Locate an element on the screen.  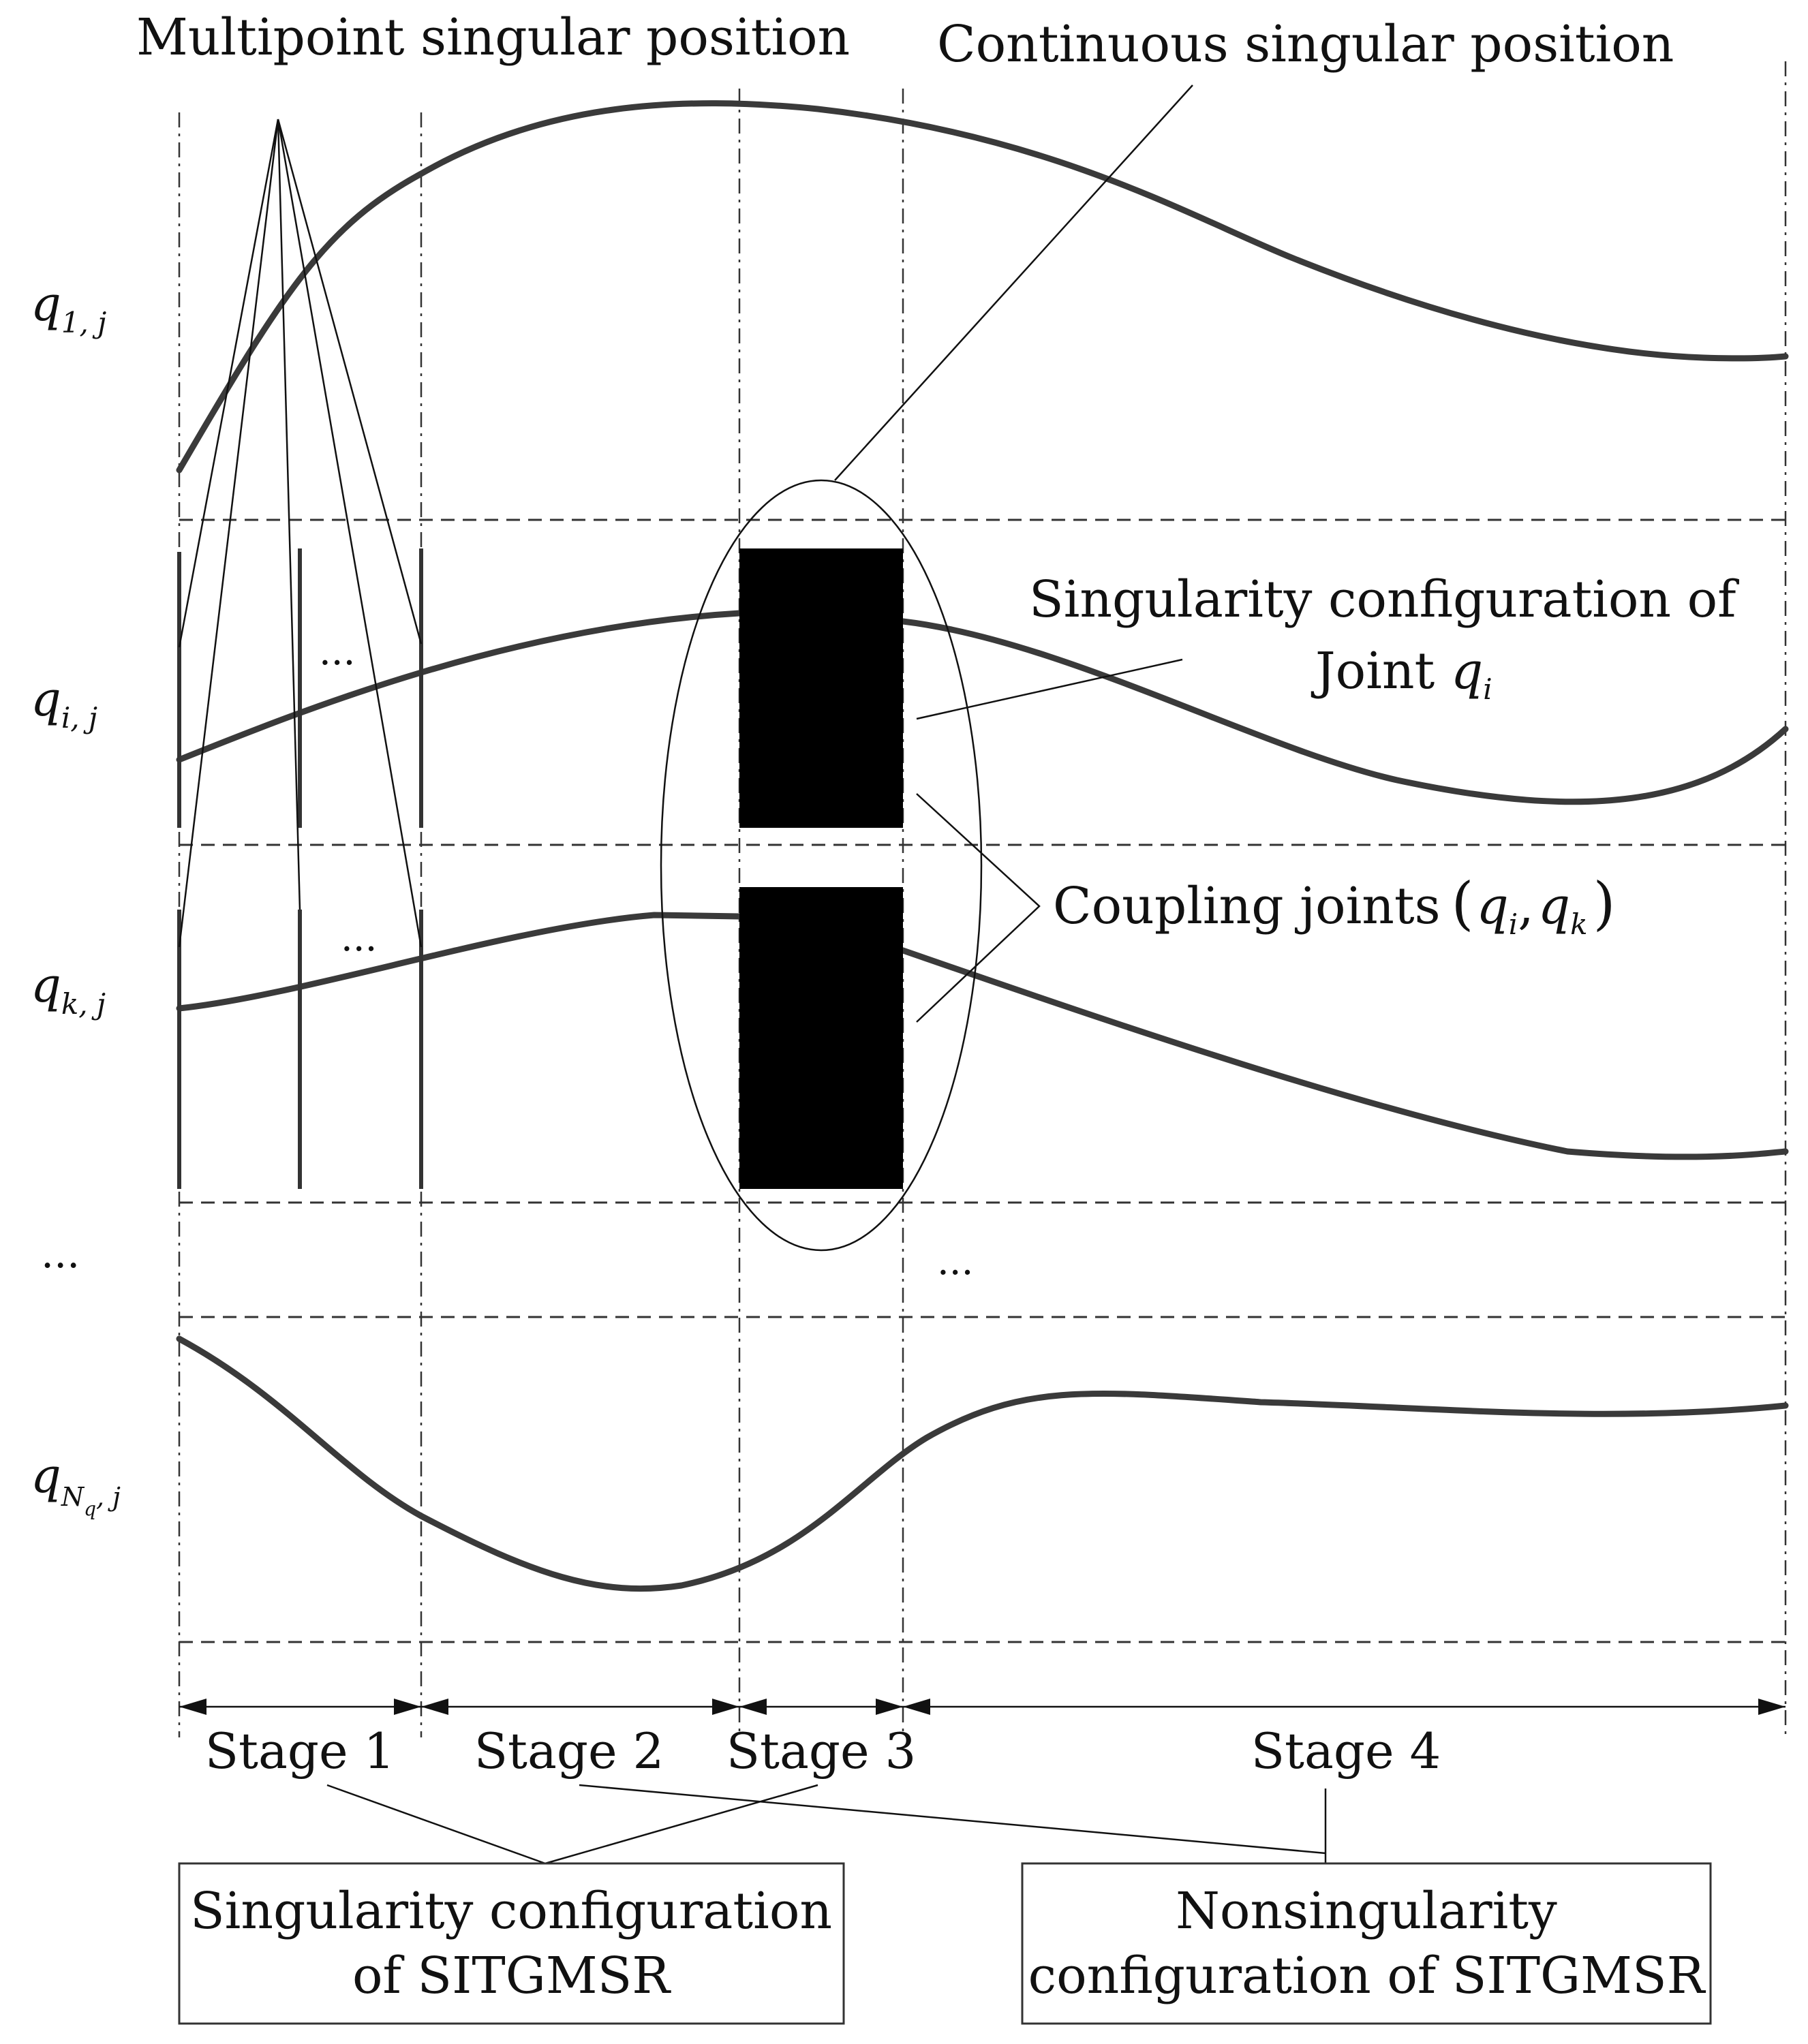
label-q1j: q1, j is located at coordinates (68, 307).